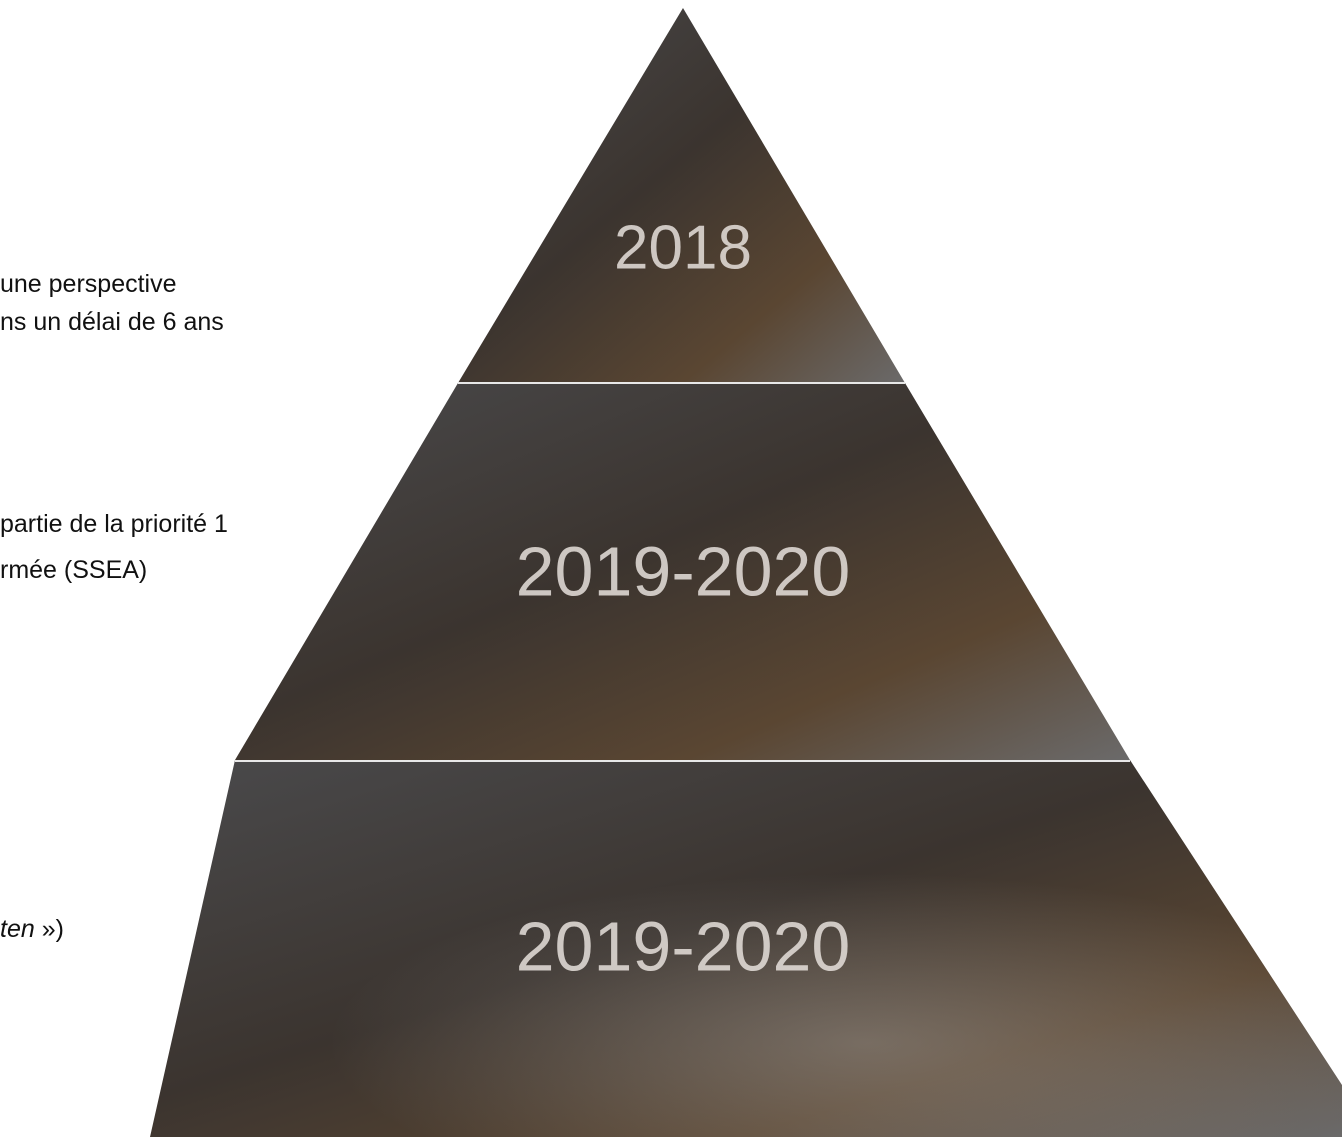 The width and height of the screenshot is (1342, 1137). Describe the element at coordinates (683, 247) in the screenshot. I see `tier-label: 2018` at that location.